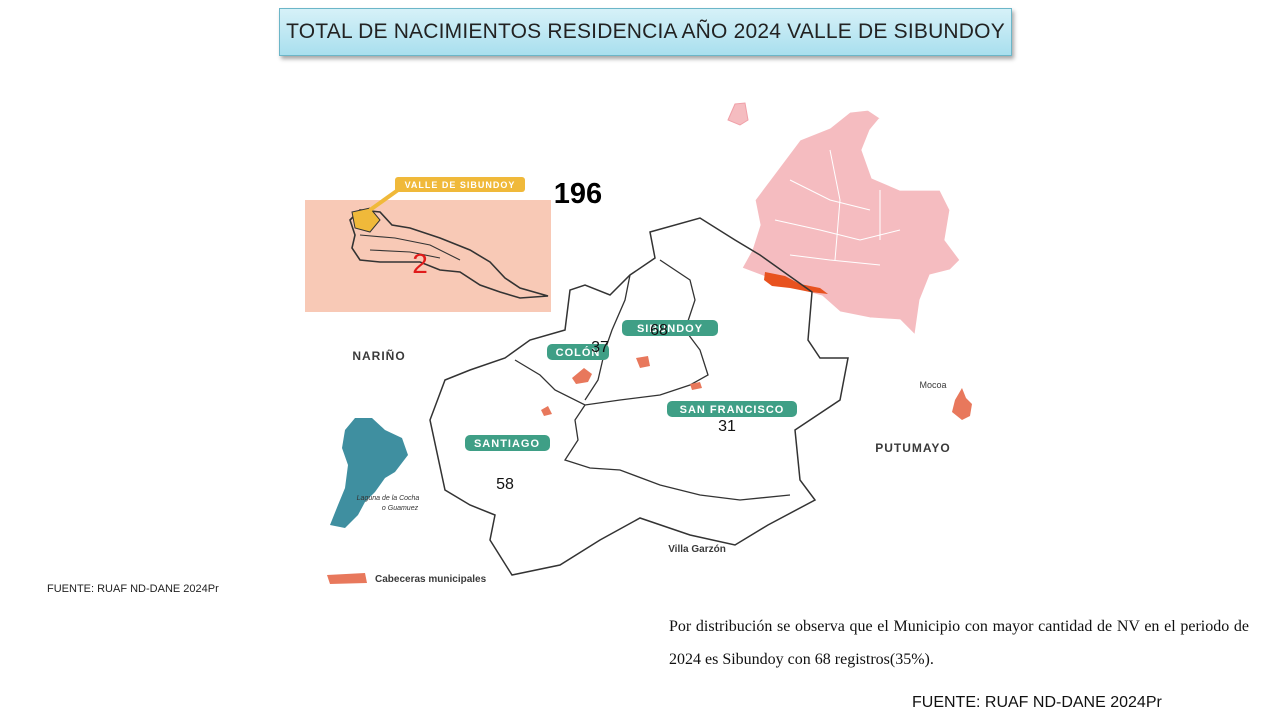 The height and width of the screenshot is (720, 1280). Describe the element at coordinates (420, 263) in the screenshot. I see `inset-number: 2` at that location.